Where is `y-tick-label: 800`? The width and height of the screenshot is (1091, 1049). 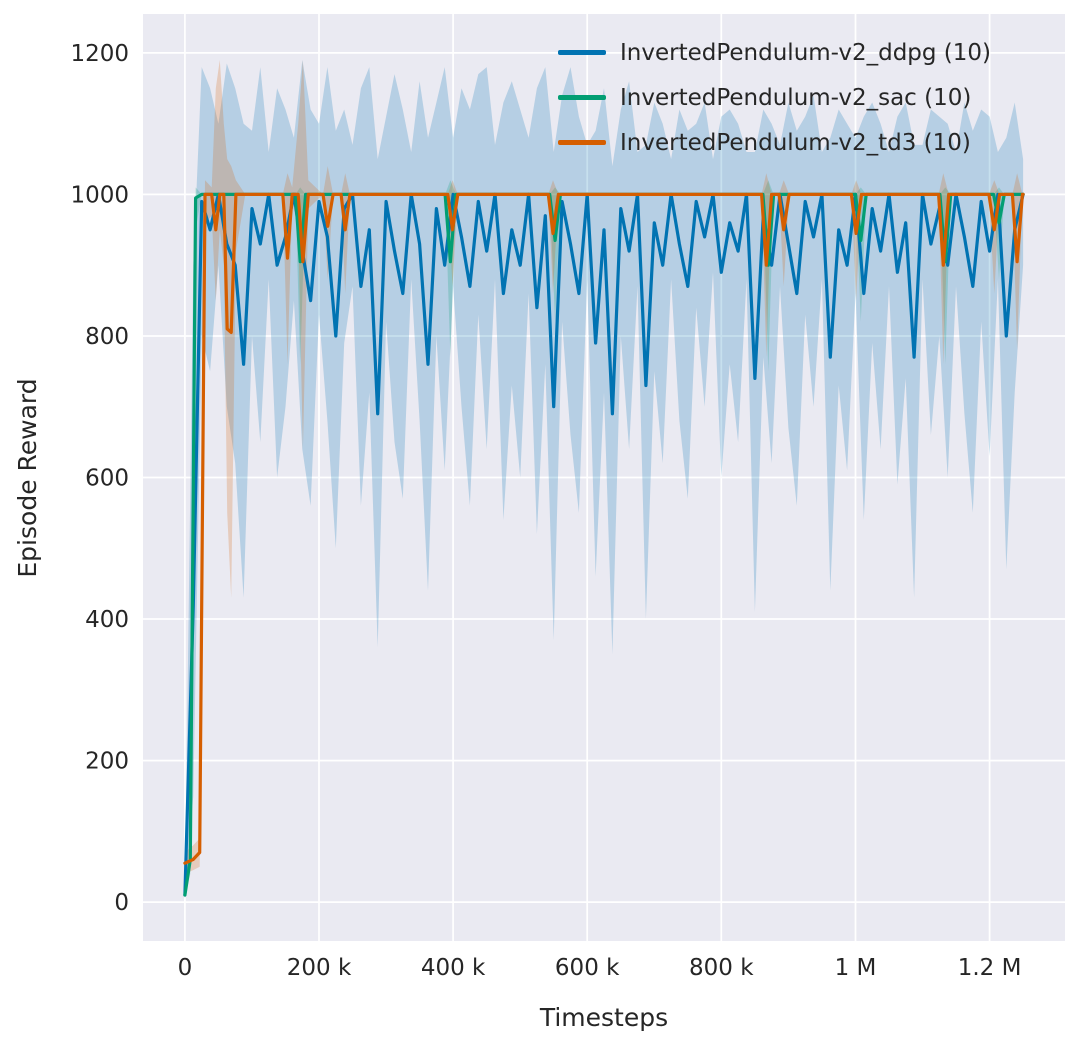
y-tick-label: 800 is located at coordinates (107, 337).